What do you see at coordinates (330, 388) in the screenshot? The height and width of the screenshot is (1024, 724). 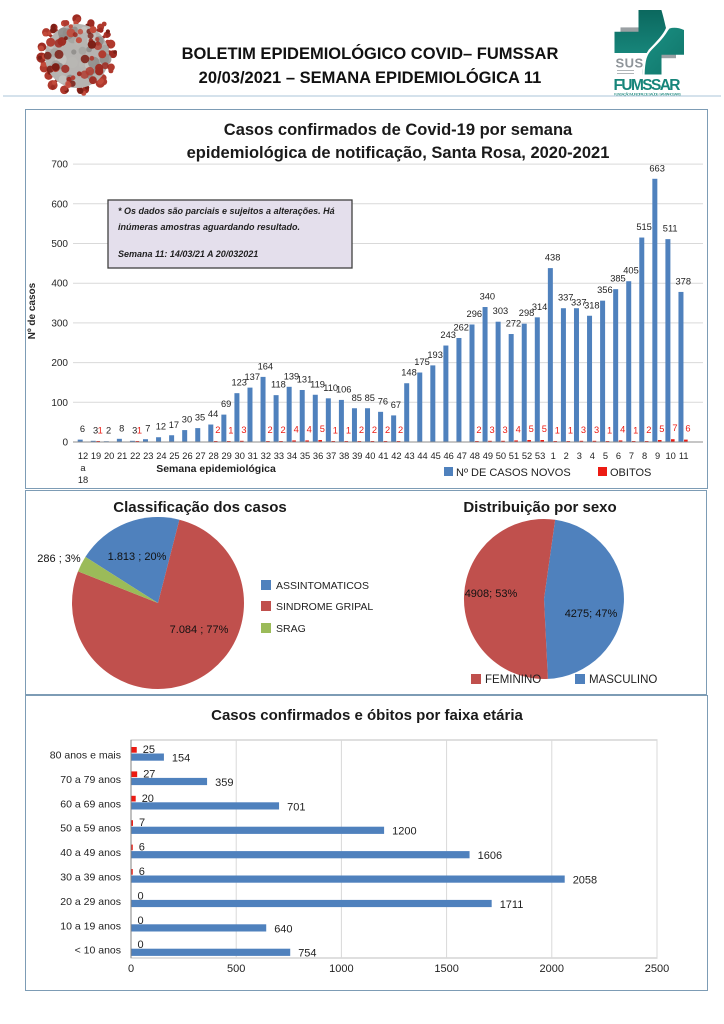 I see `svg-text: 110` at bounding box center [330, 388].